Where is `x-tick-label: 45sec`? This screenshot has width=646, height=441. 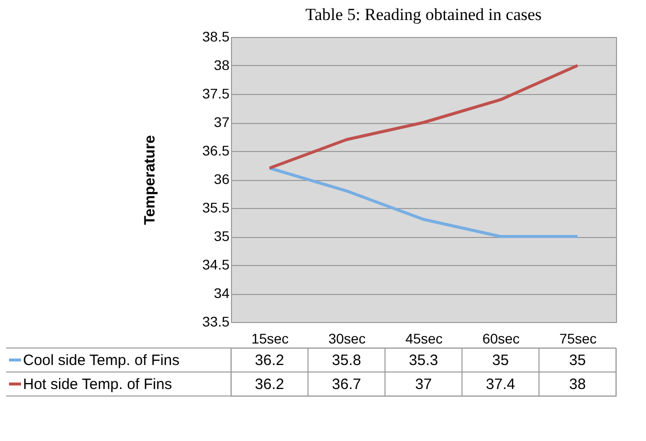
x-tick-label: 45sec is located at coordinates (424, 338).